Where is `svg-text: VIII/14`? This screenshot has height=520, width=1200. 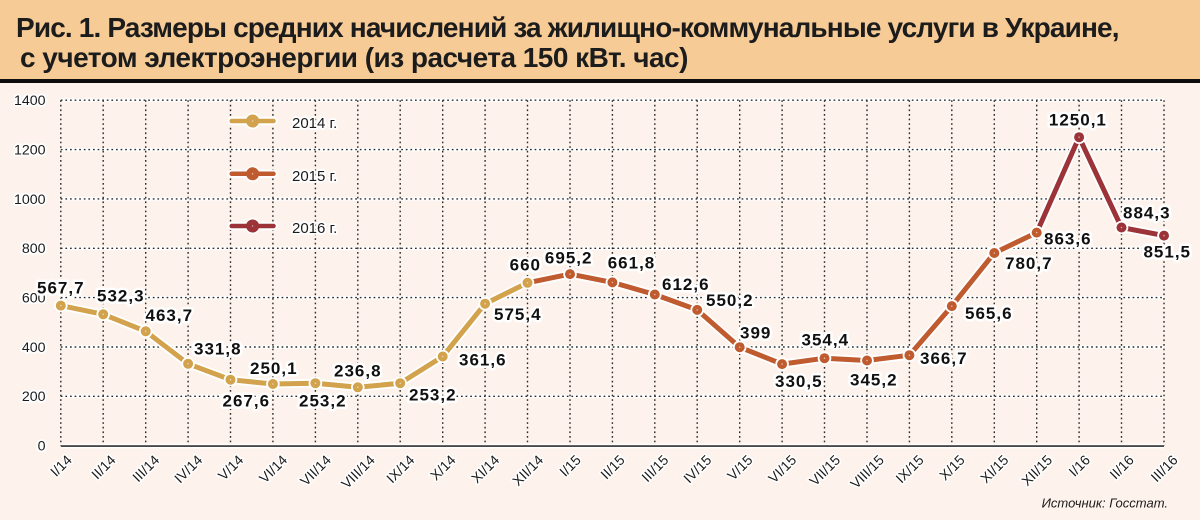
svg-text: VIII/14 is located at coordinates (358, 472).